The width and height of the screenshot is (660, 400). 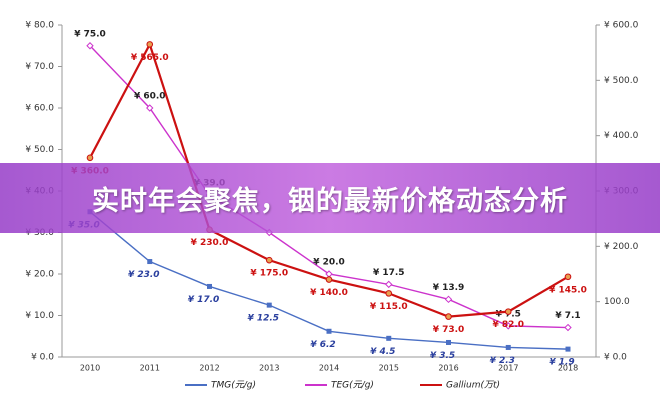 I want to click on data-label: ¥ 115.0, so click(x=389, y=307).